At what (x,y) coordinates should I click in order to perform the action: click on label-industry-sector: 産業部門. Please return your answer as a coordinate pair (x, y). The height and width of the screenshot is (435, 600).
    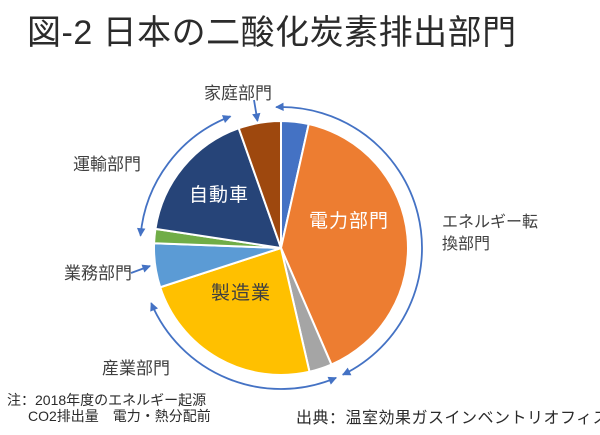
    Looking at the image, I should click on (136, 368).